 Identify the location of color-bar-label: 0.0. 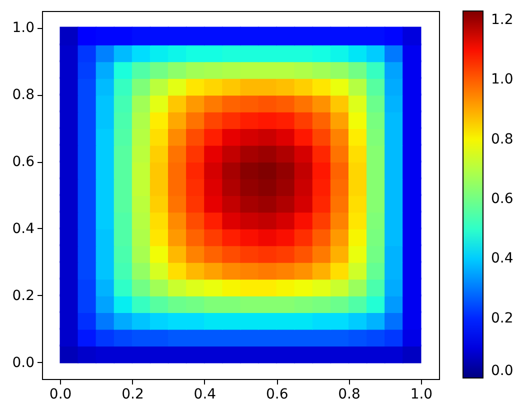
(502, 371).